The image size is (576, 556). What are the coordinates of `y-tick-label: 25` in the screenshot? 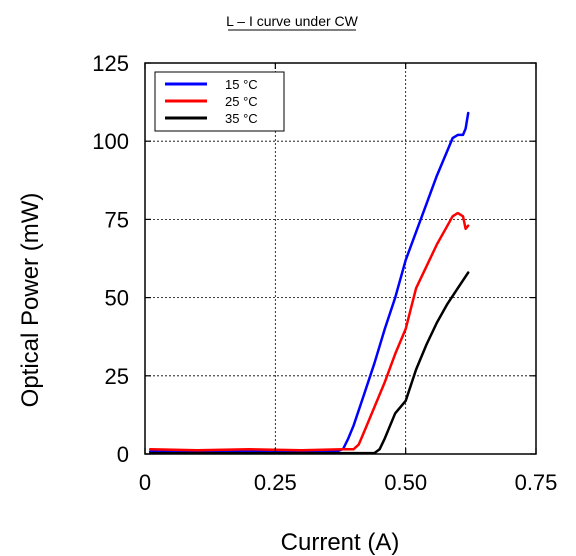 It's located at (117, 376).